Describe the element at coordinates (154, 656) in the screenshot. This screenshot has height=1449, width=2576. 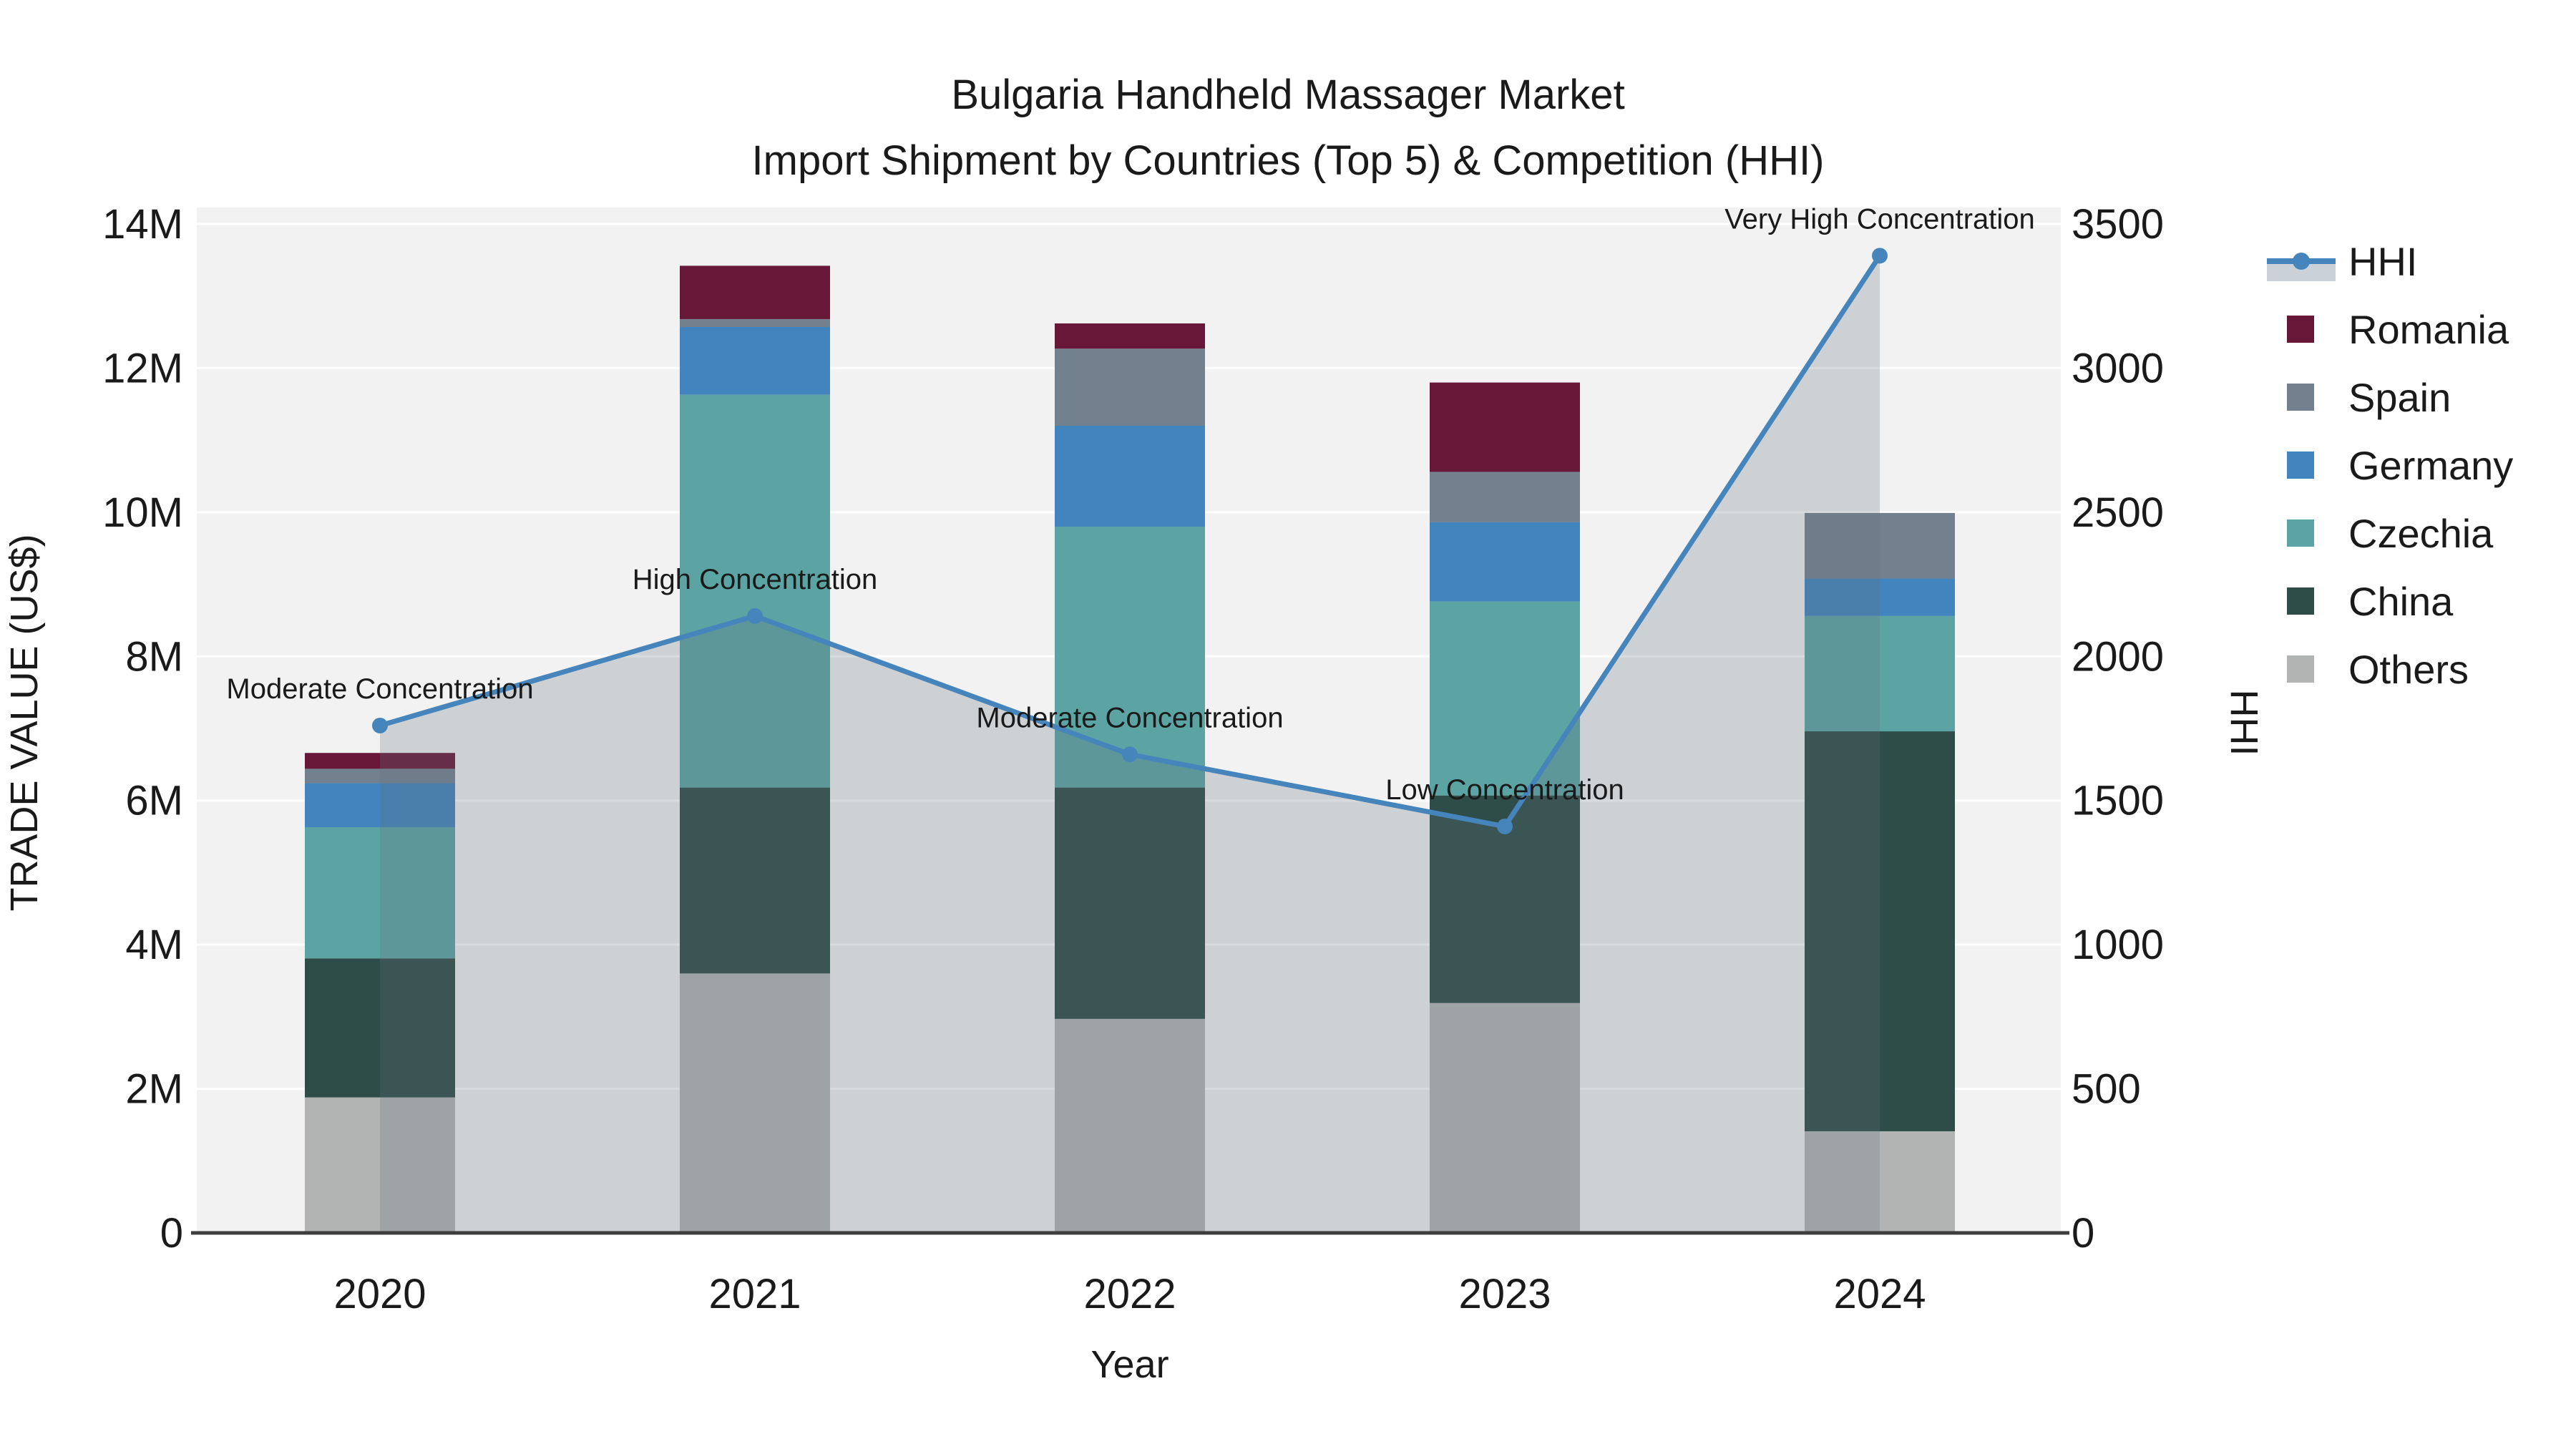
I see `y-left-tick-label: 8M` at that location.